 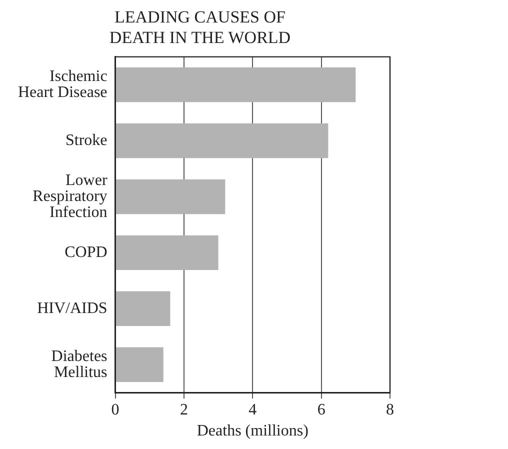 I want to click on y-tick-label: COPD, so click(x=86, y=252).